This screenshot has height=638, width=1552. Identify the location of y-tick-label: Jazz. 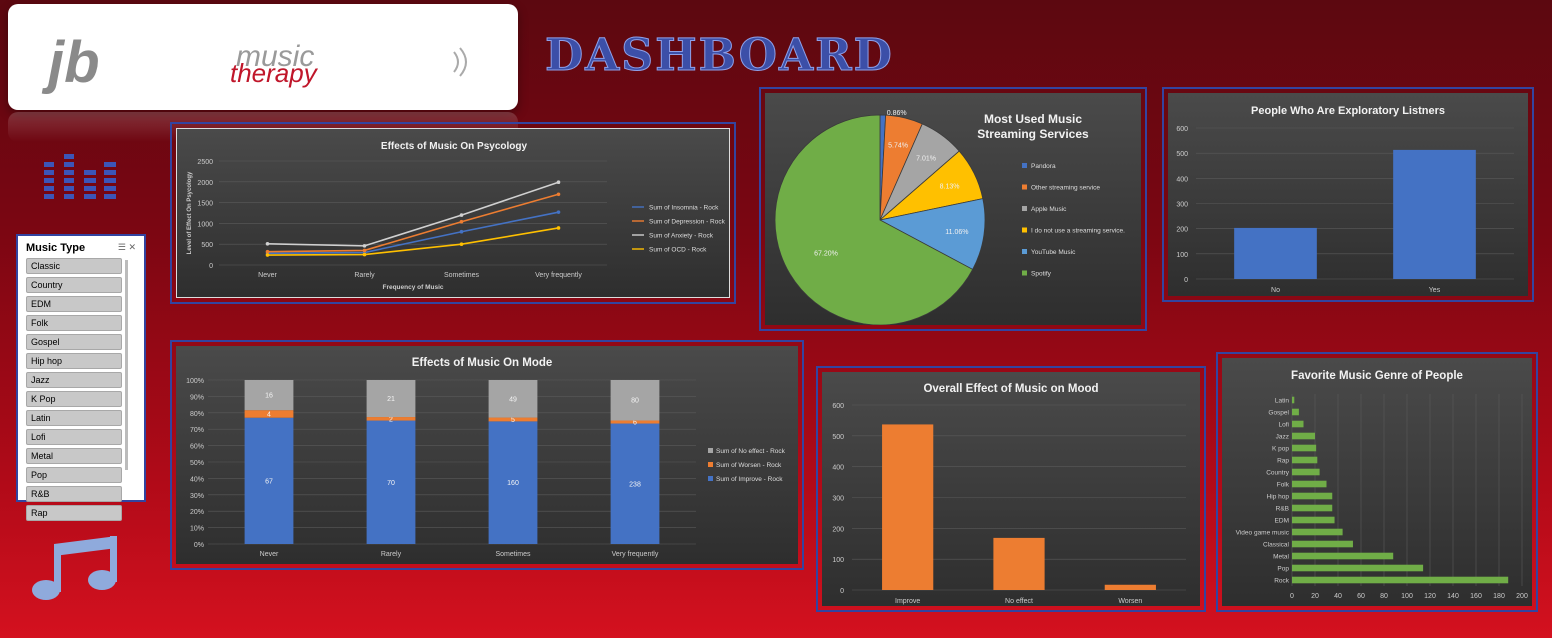
(1282, 437).